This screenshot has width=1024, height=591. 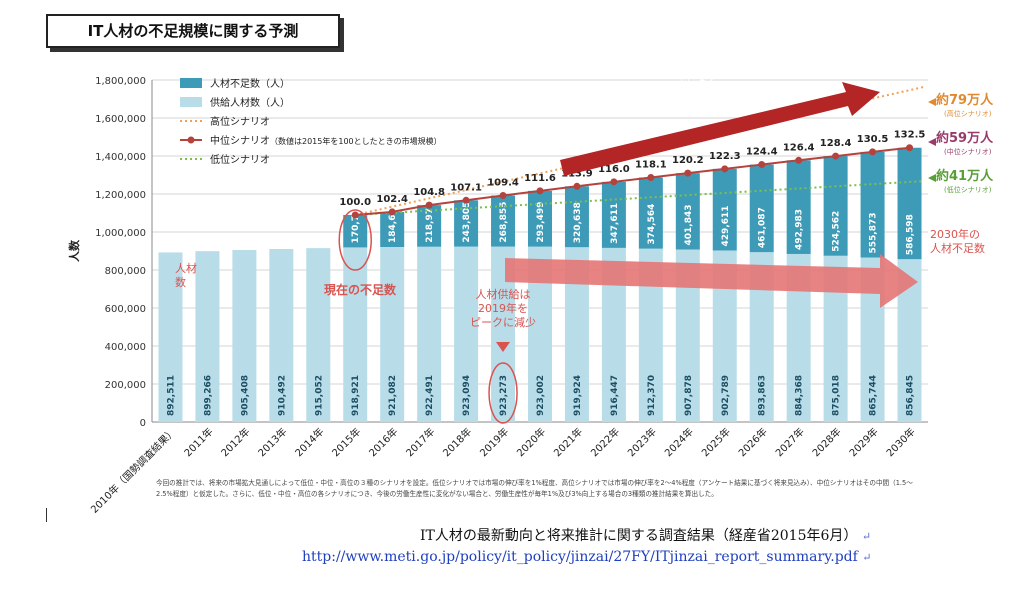 What do you see at coordinates (143, 423) in the screenshot?
I see `y-tick-label: 0` at bounding box center [143, 423].